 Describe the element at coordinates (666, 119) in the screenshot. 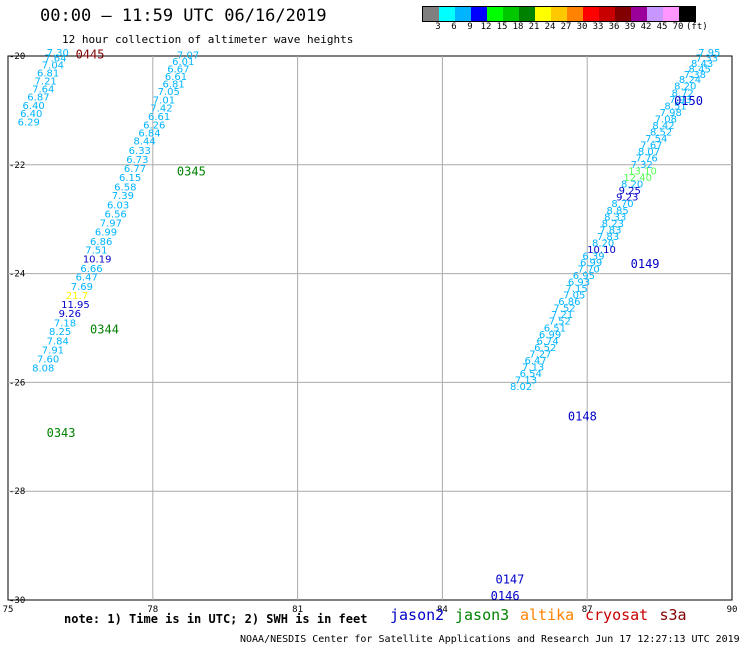

I see `wave-height-value: 7.08` at that location.